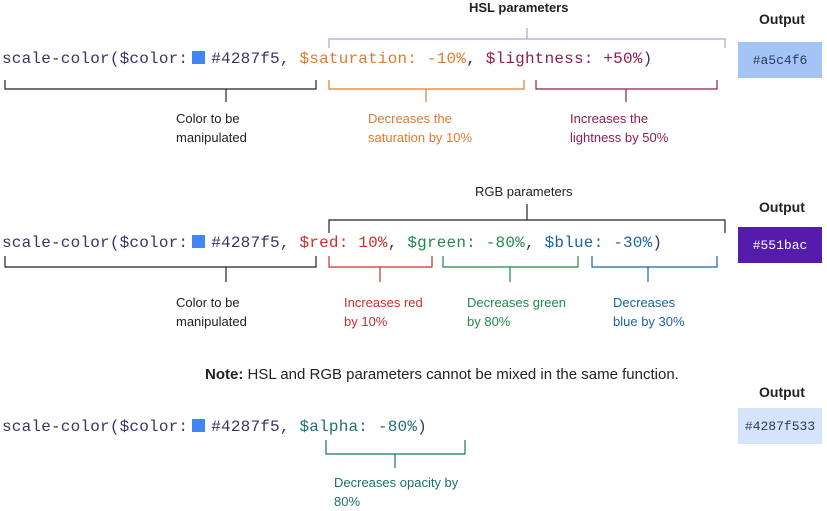 The image size is (827, 511). Describe the element at coordinates (358, 427) in the screenshot. I see `row3-alpha-param: $alpha: -80%` at that location.